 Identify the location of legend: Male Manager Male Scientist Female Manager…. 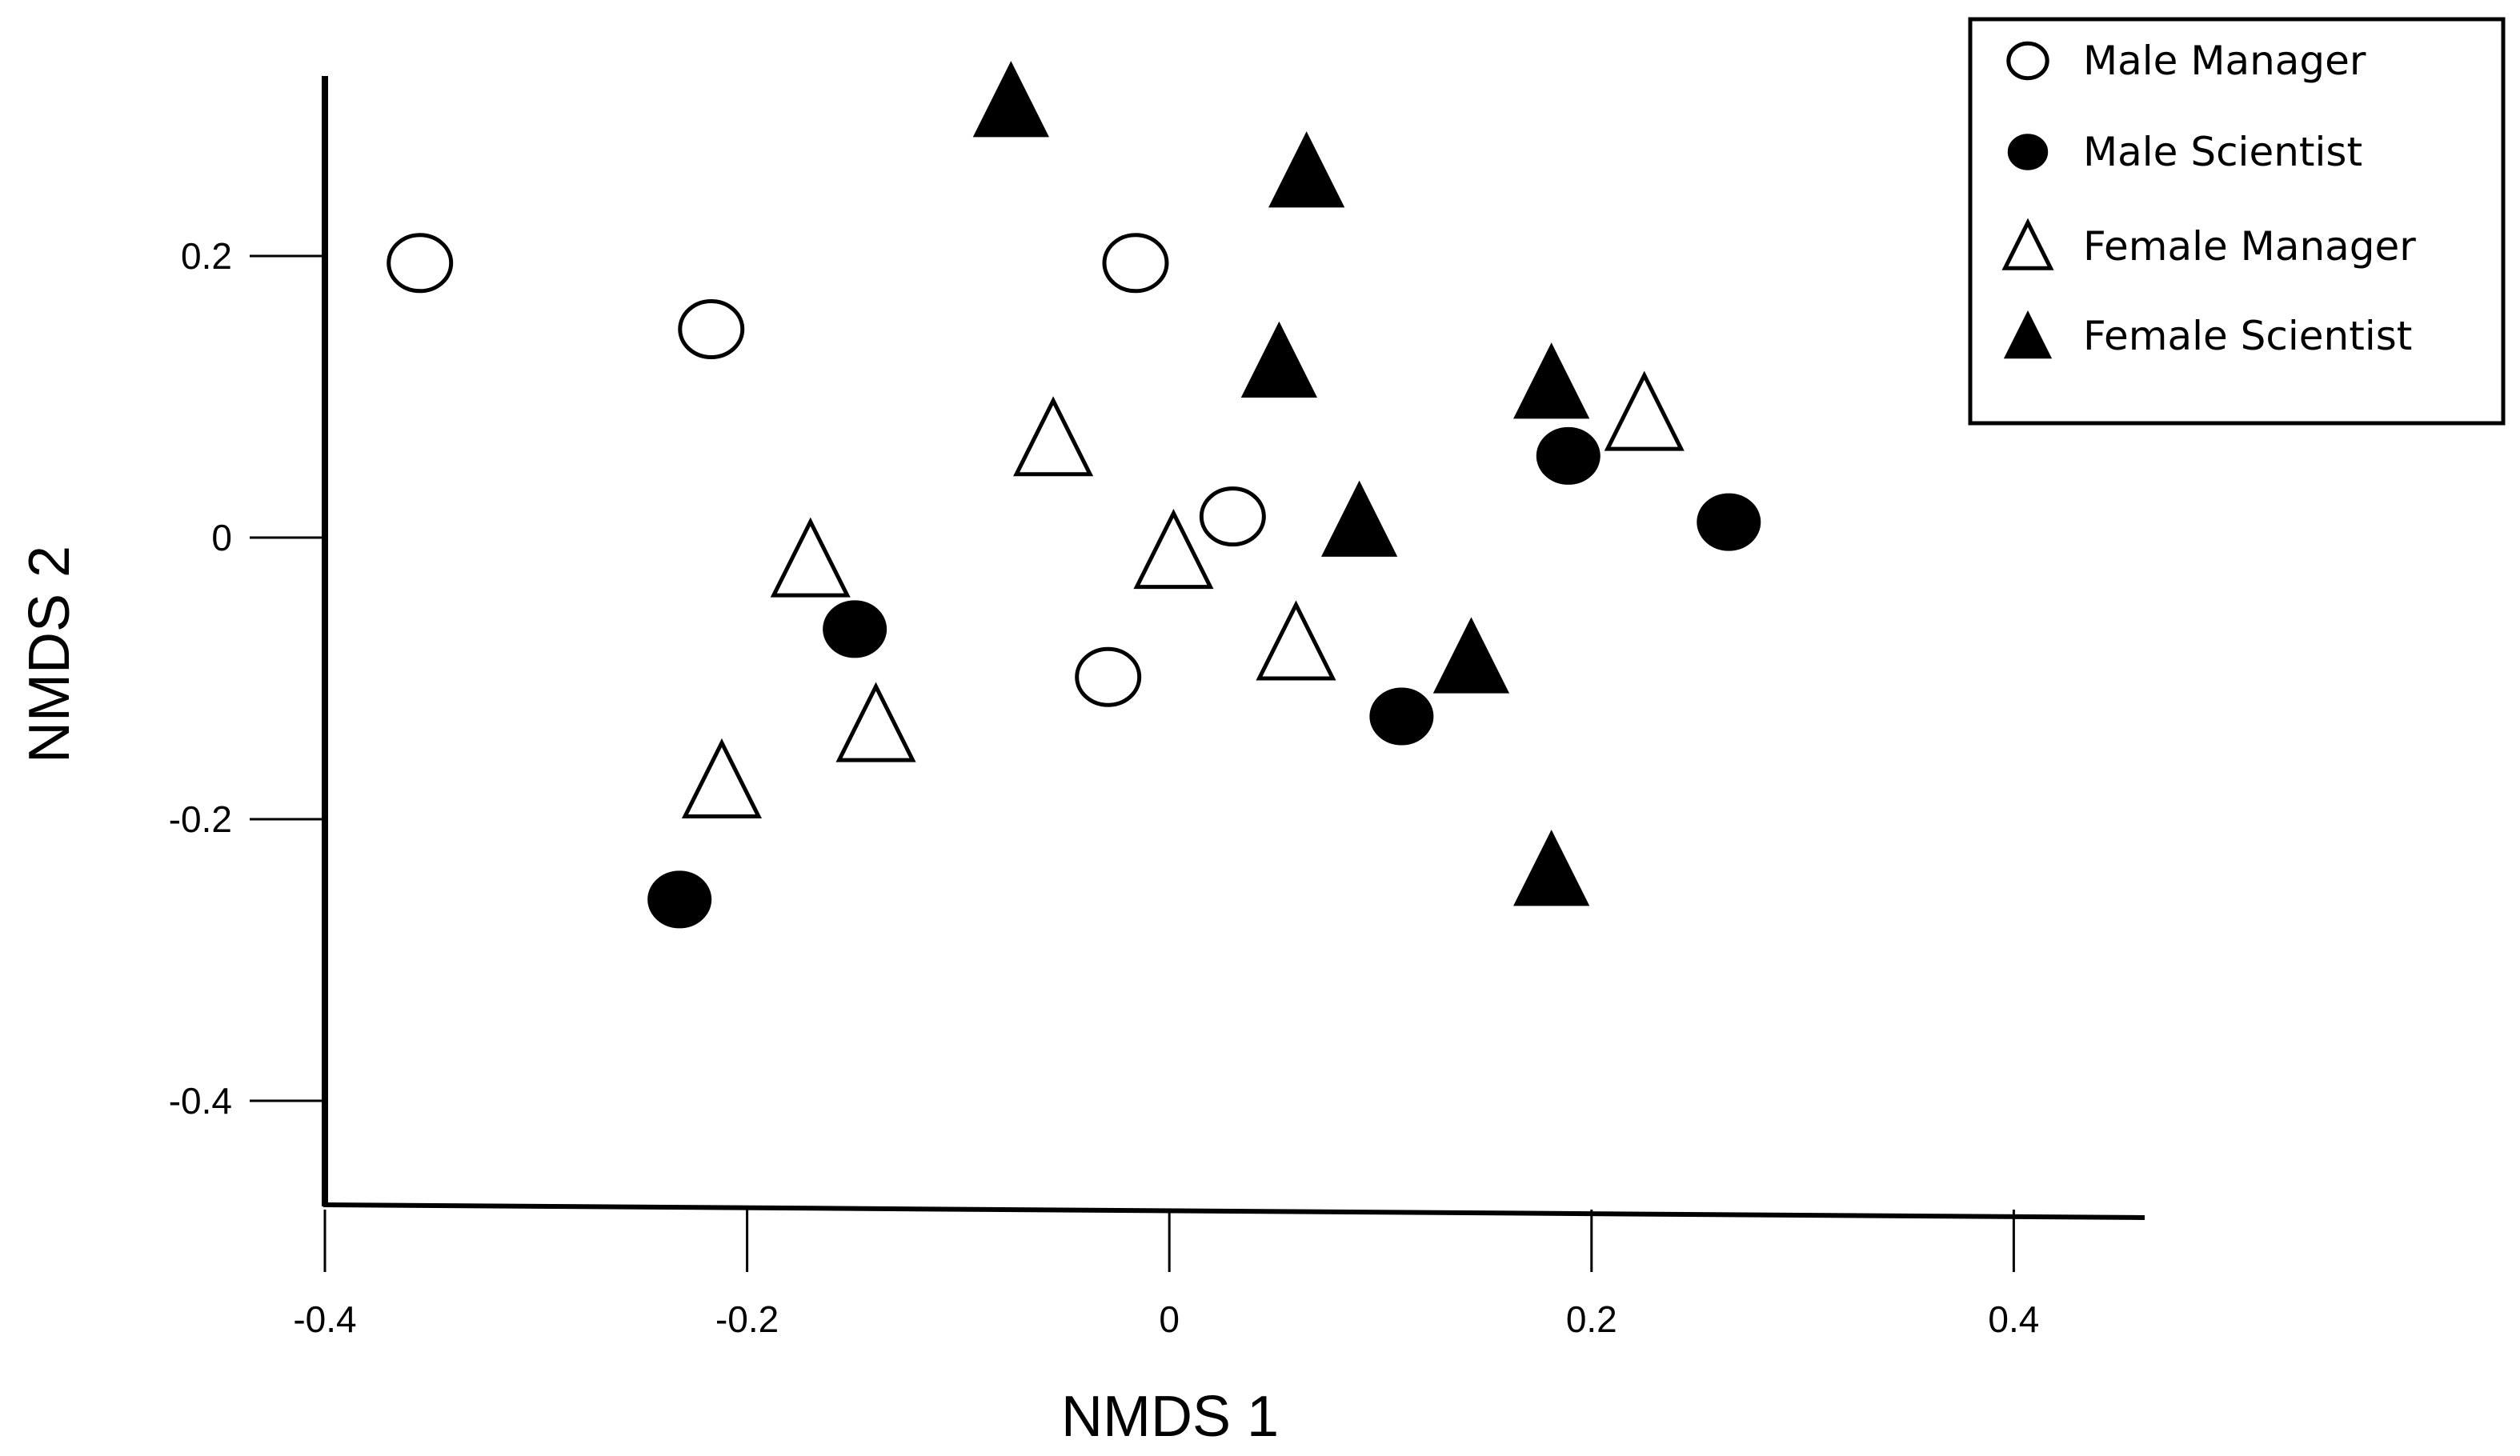
(2237, 221).